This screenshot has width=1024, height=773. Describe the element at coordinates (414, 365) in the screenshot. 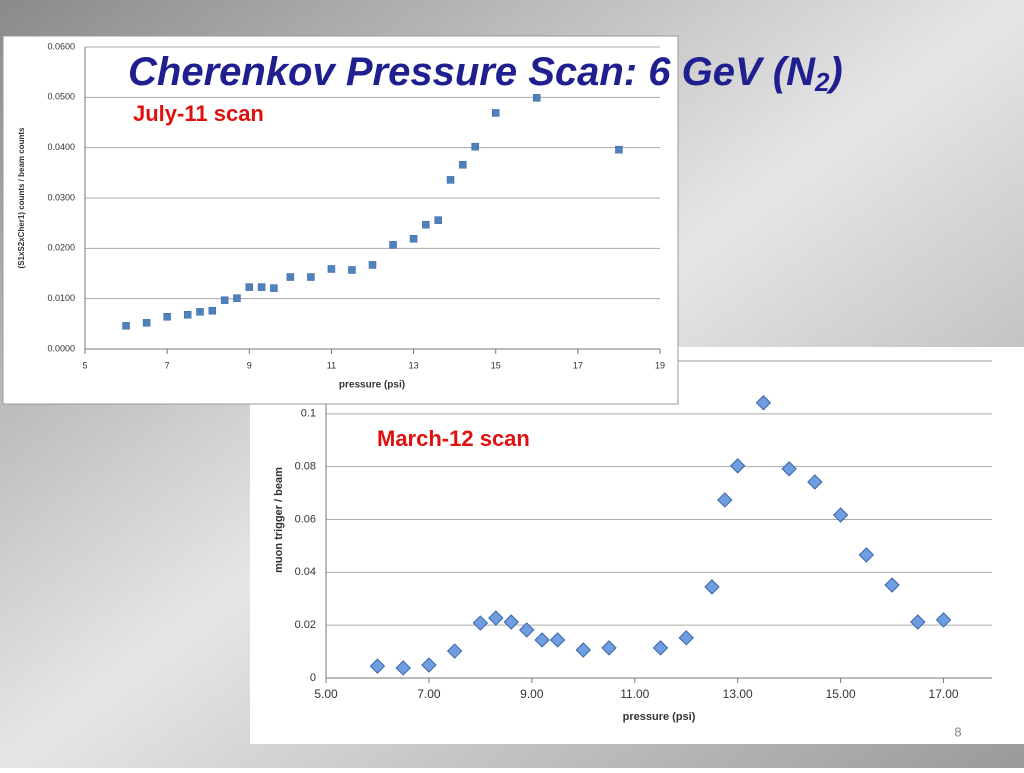

I see `x-tick-label: 13` at that location.